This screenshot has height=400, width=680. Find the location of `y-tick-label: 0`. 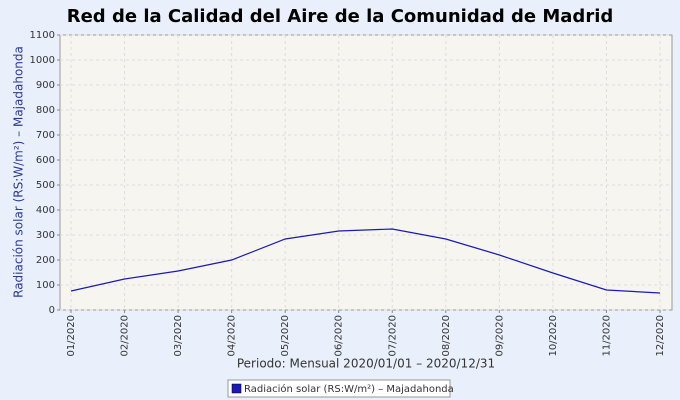

y-tick-label: 0 is located at coordinates (52, 310).